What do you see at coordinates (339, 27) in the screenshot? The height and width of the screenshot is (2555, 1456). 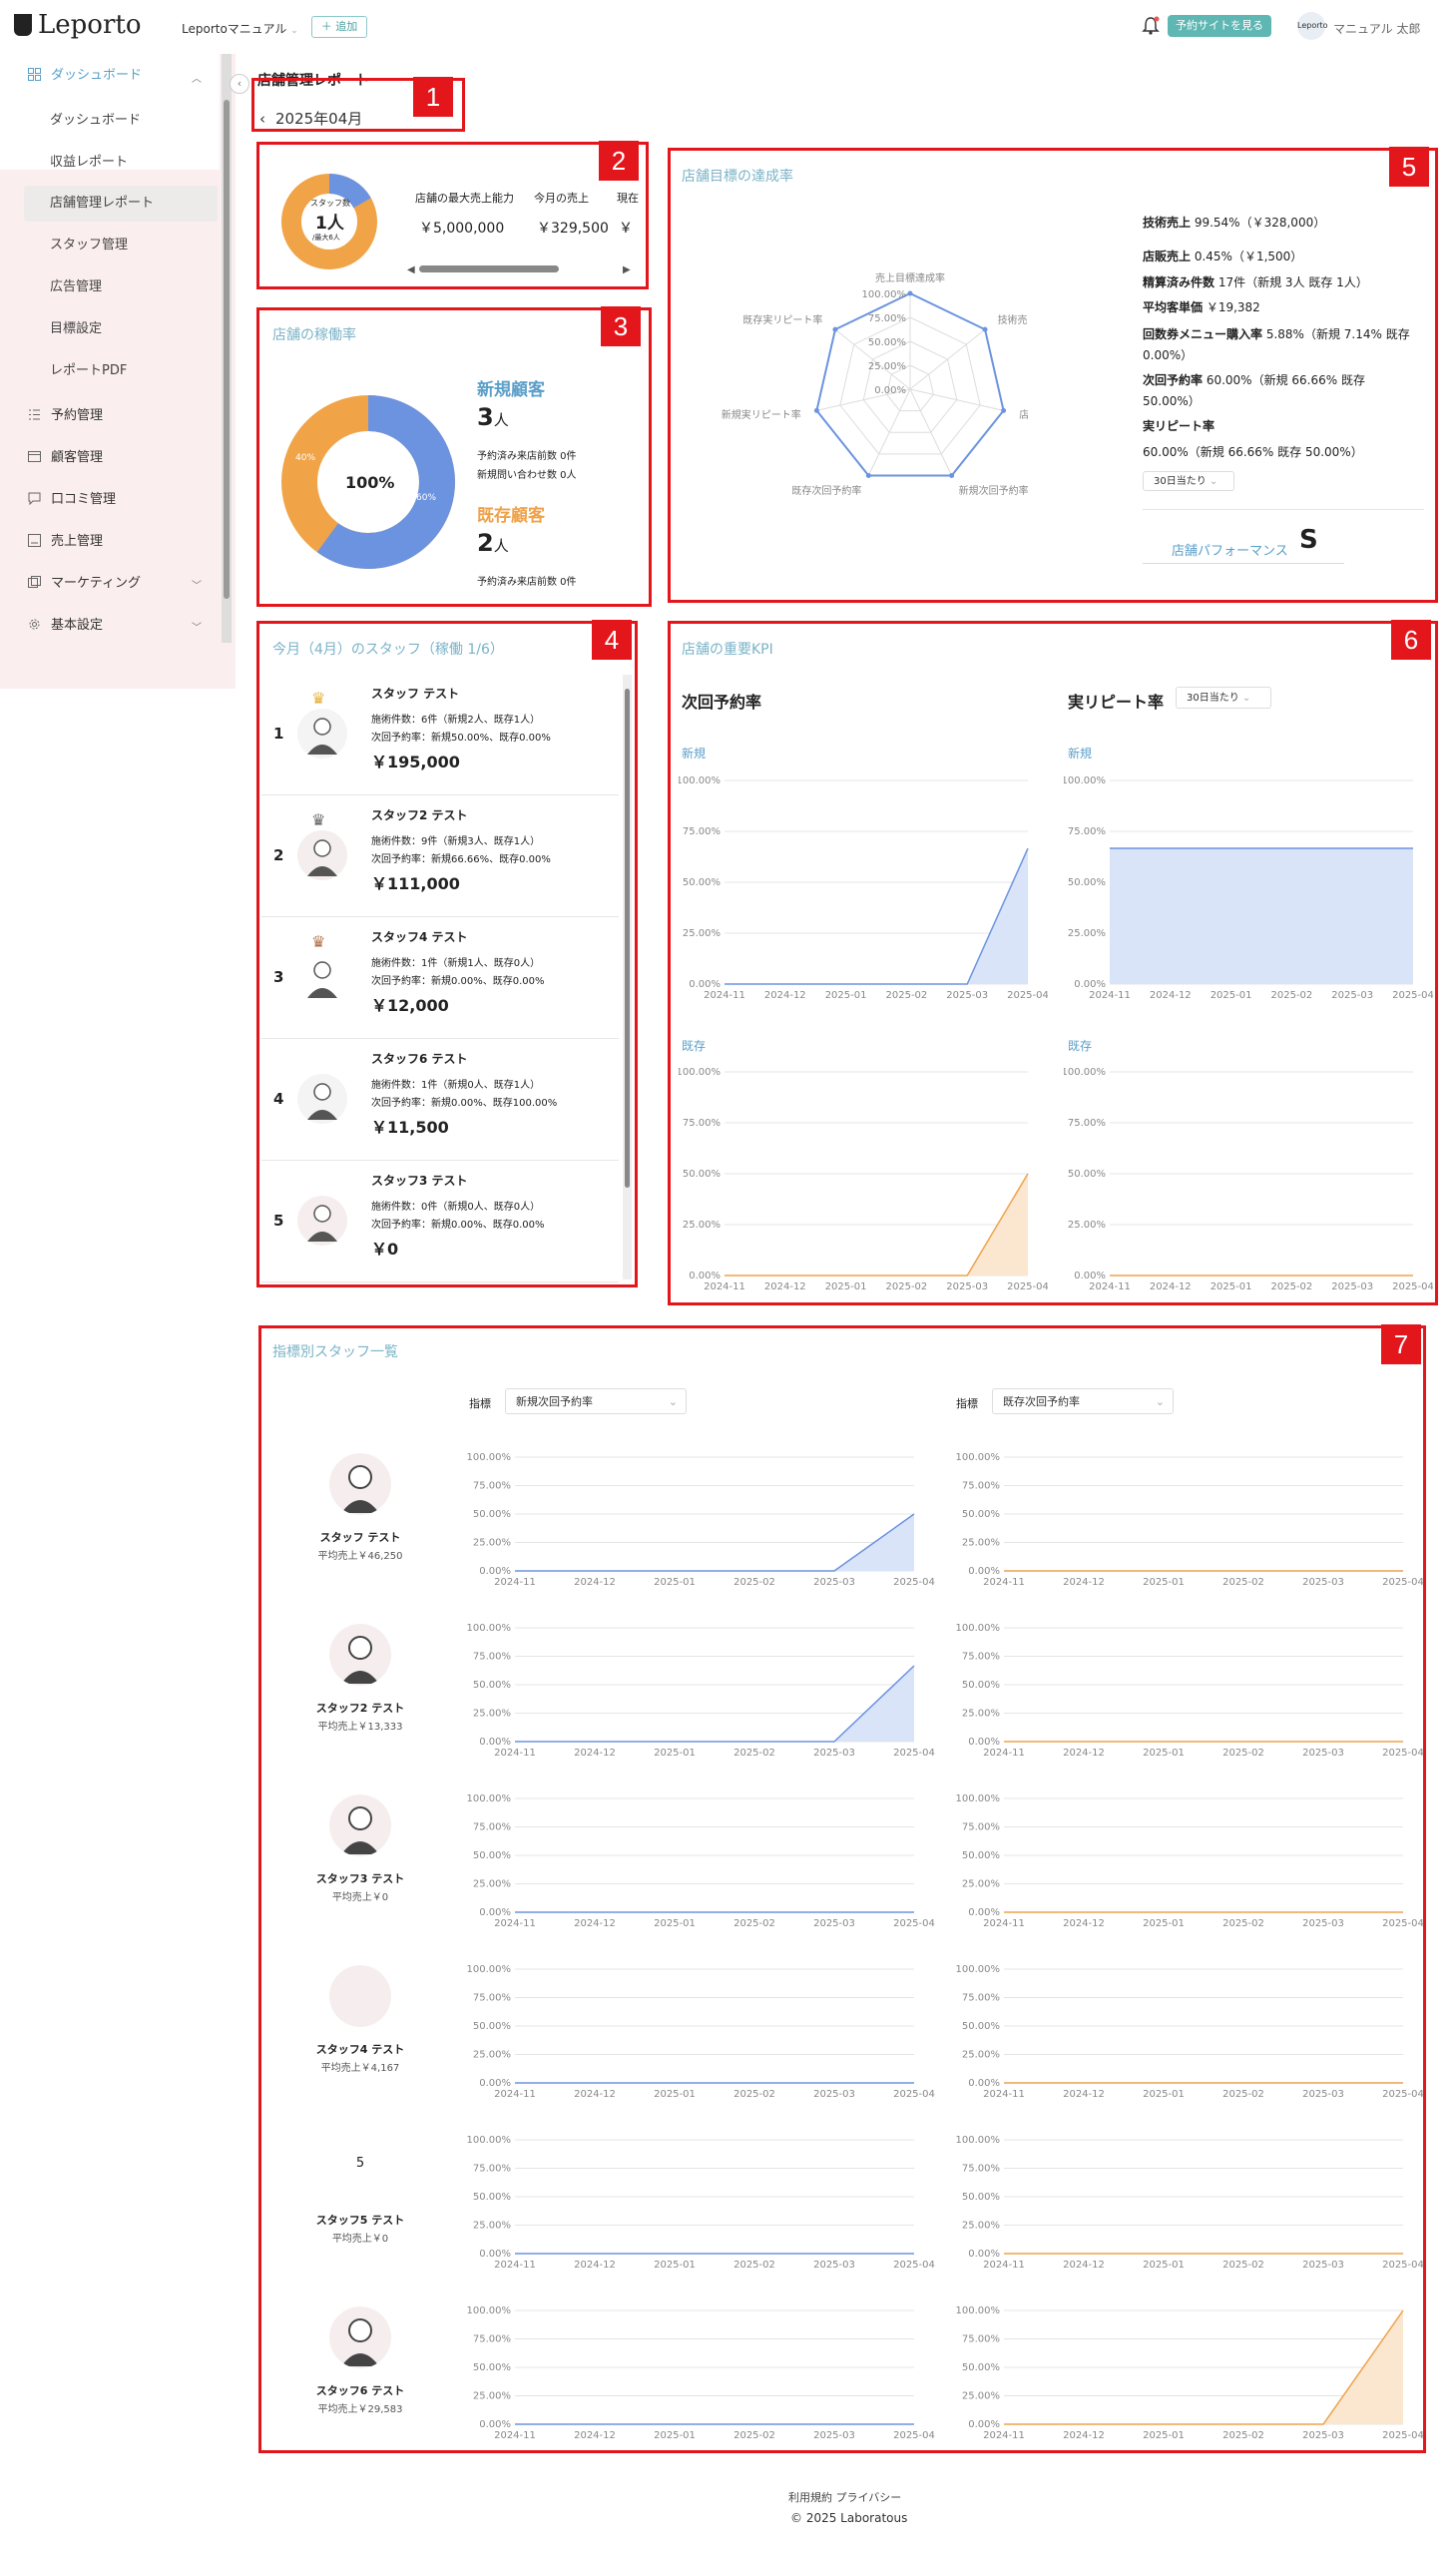 I see `add-store-button: ＋ 追加` at bounding box center [339, 27].